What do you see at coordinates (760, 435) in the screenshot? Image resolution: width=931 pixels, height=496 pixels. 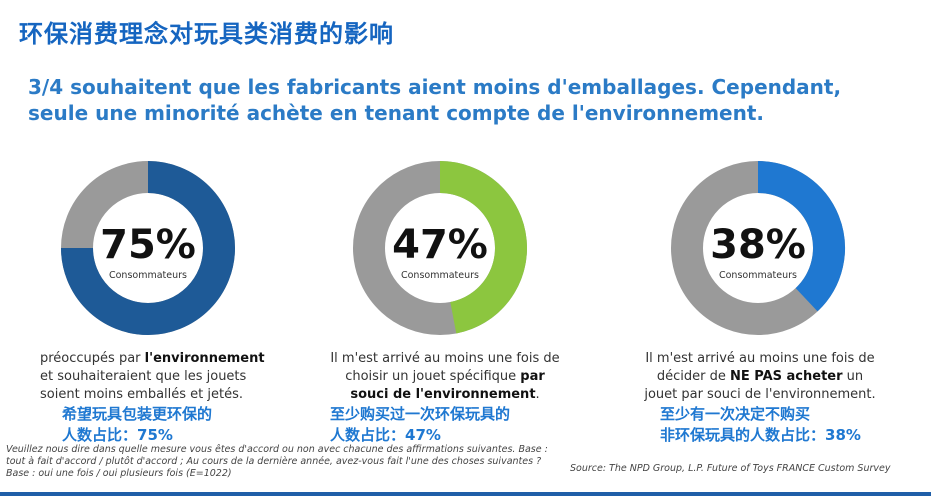 I see `donut-3-cn-line2: 非环保玩具的人数占比：38%` at bounding box center [760, 435].